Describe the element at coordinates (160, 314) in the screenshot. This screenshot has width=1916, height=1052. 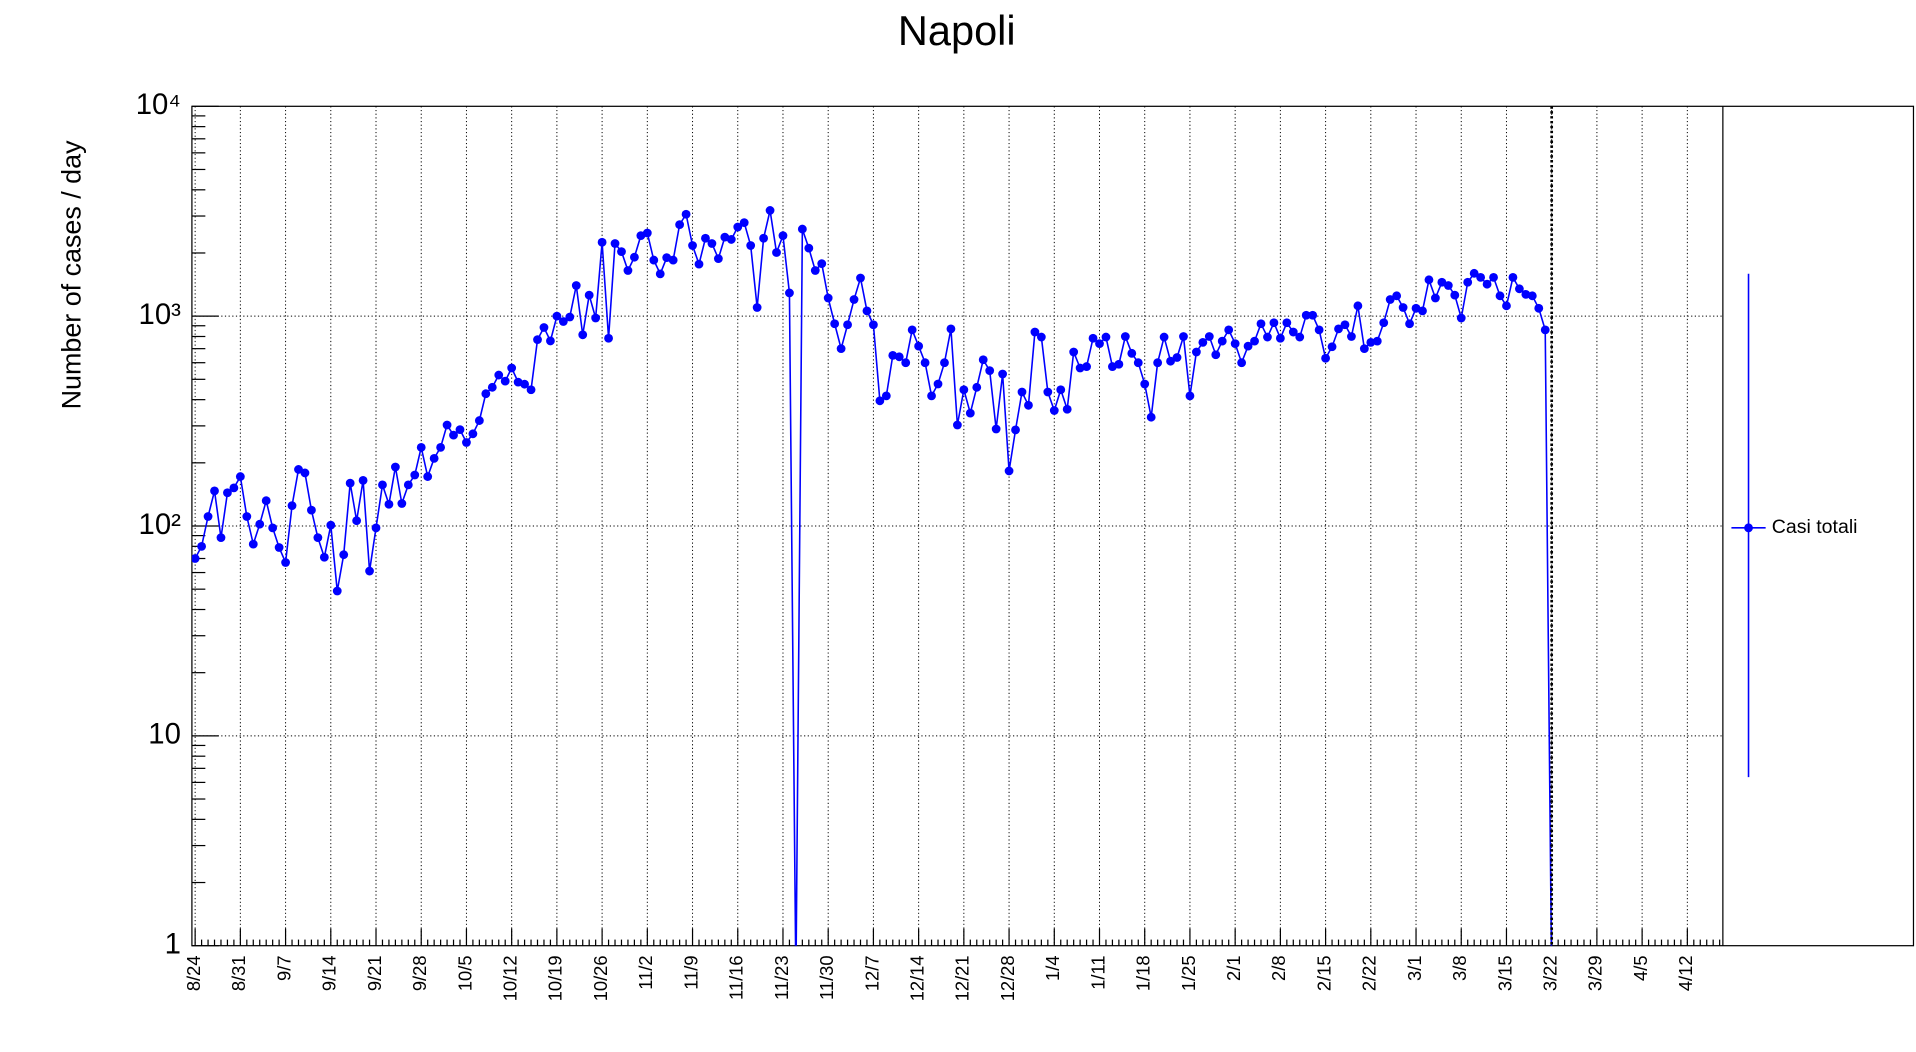
I see `y-tick-label: 10³` at that location.